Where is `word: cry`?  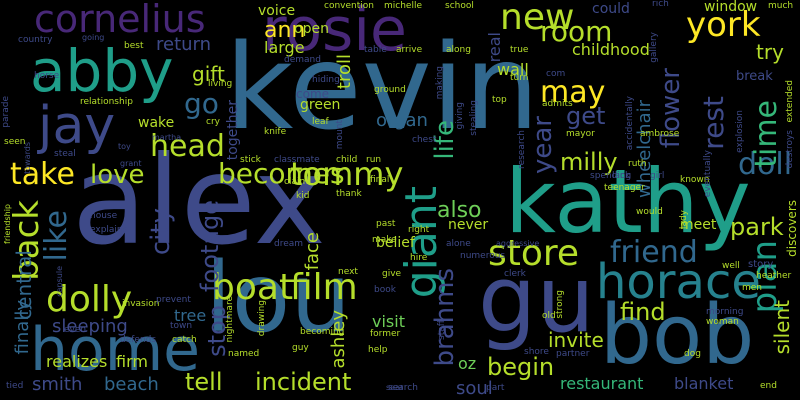 word: cry is located at coordinates (213, 122).